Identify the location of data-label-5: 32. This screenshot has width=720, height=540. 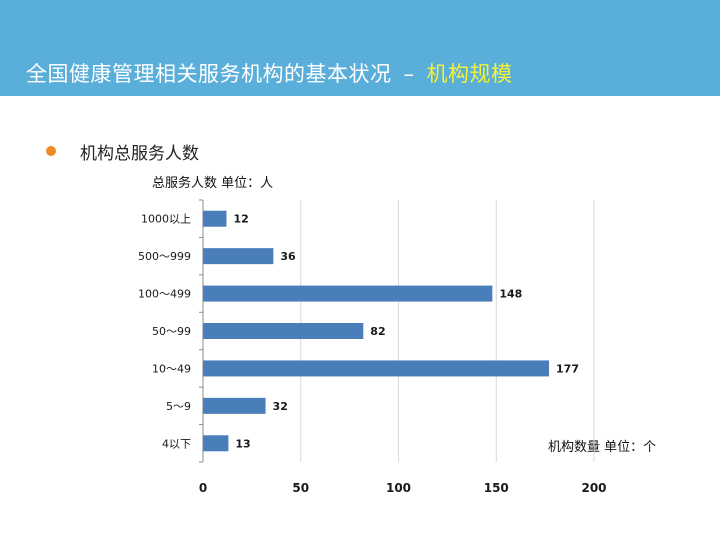
(280, 406).